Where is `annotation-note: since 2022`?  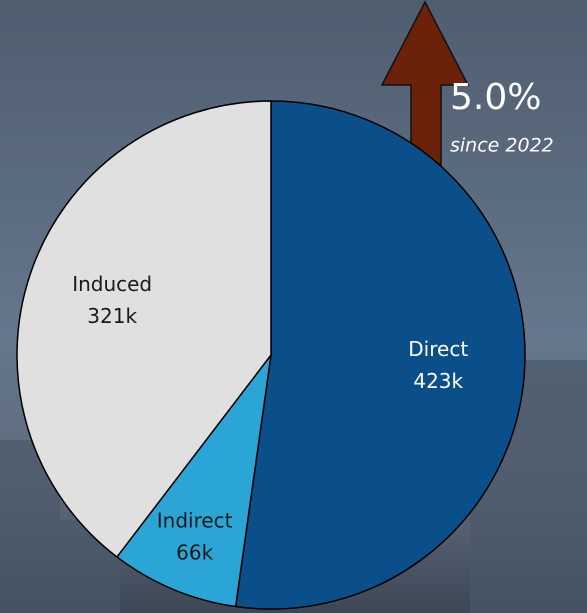
annotation-note: since 2022 is located at coordinates (502, 146).